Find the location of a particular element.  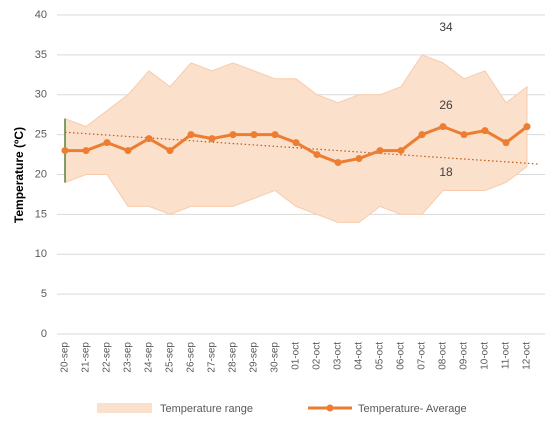

x-tick-label: 07-oct is located at coordinates (422, 356).